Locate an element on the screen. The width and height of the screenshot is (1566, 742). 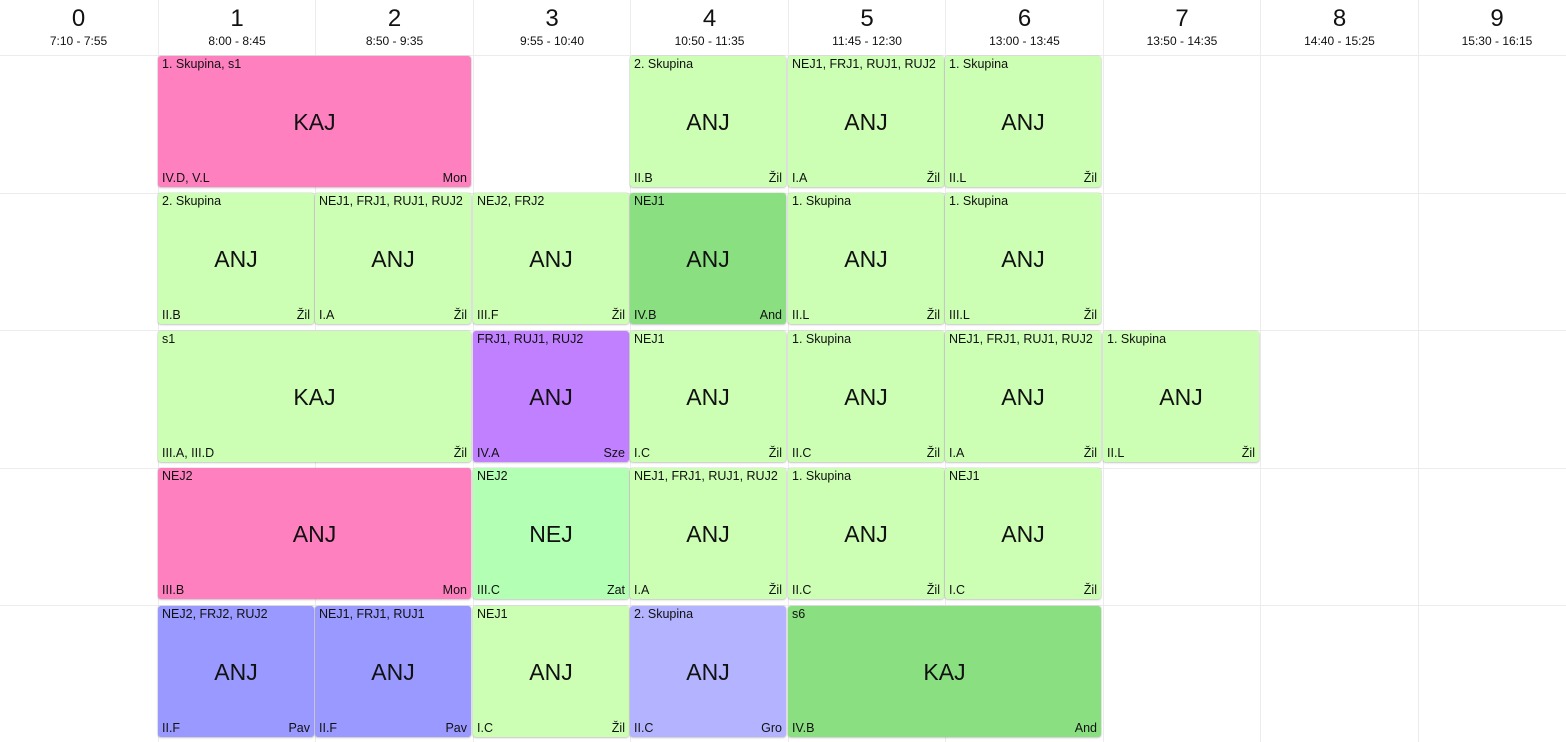
lesson-teacher-label: Sze is located at coordinates (614, 453).